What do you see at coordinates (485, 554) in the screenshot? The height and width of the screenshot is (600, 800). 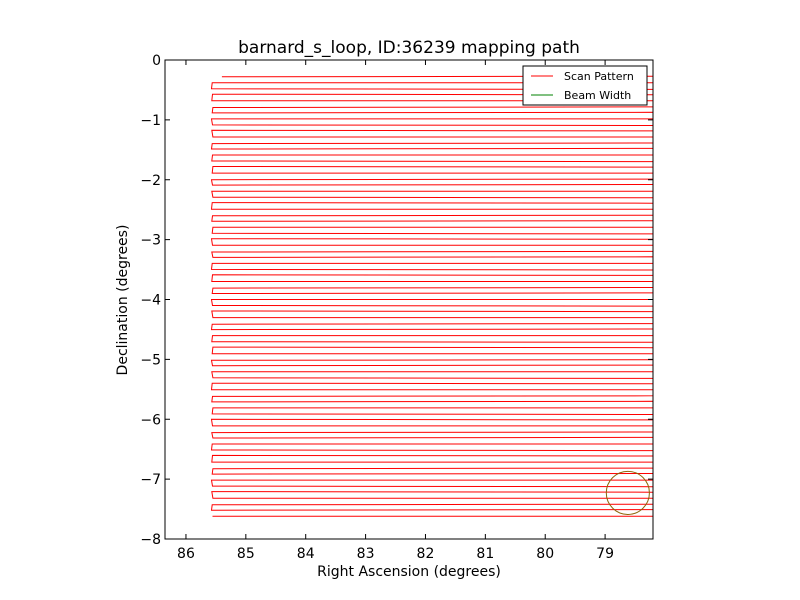 I see `x-tick-label: 81` at bounding box center [485, 554].